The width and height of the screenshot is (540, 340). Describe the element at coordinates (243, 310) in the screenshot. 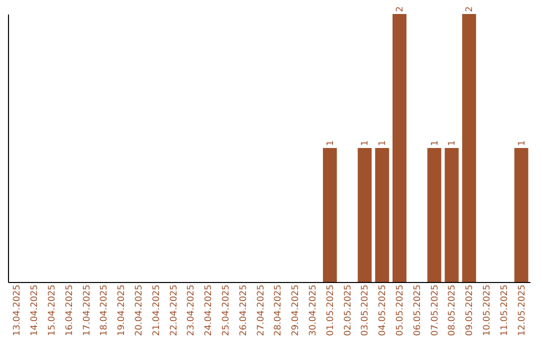

I see `x-tick-label: 26.04.2025` at that location.